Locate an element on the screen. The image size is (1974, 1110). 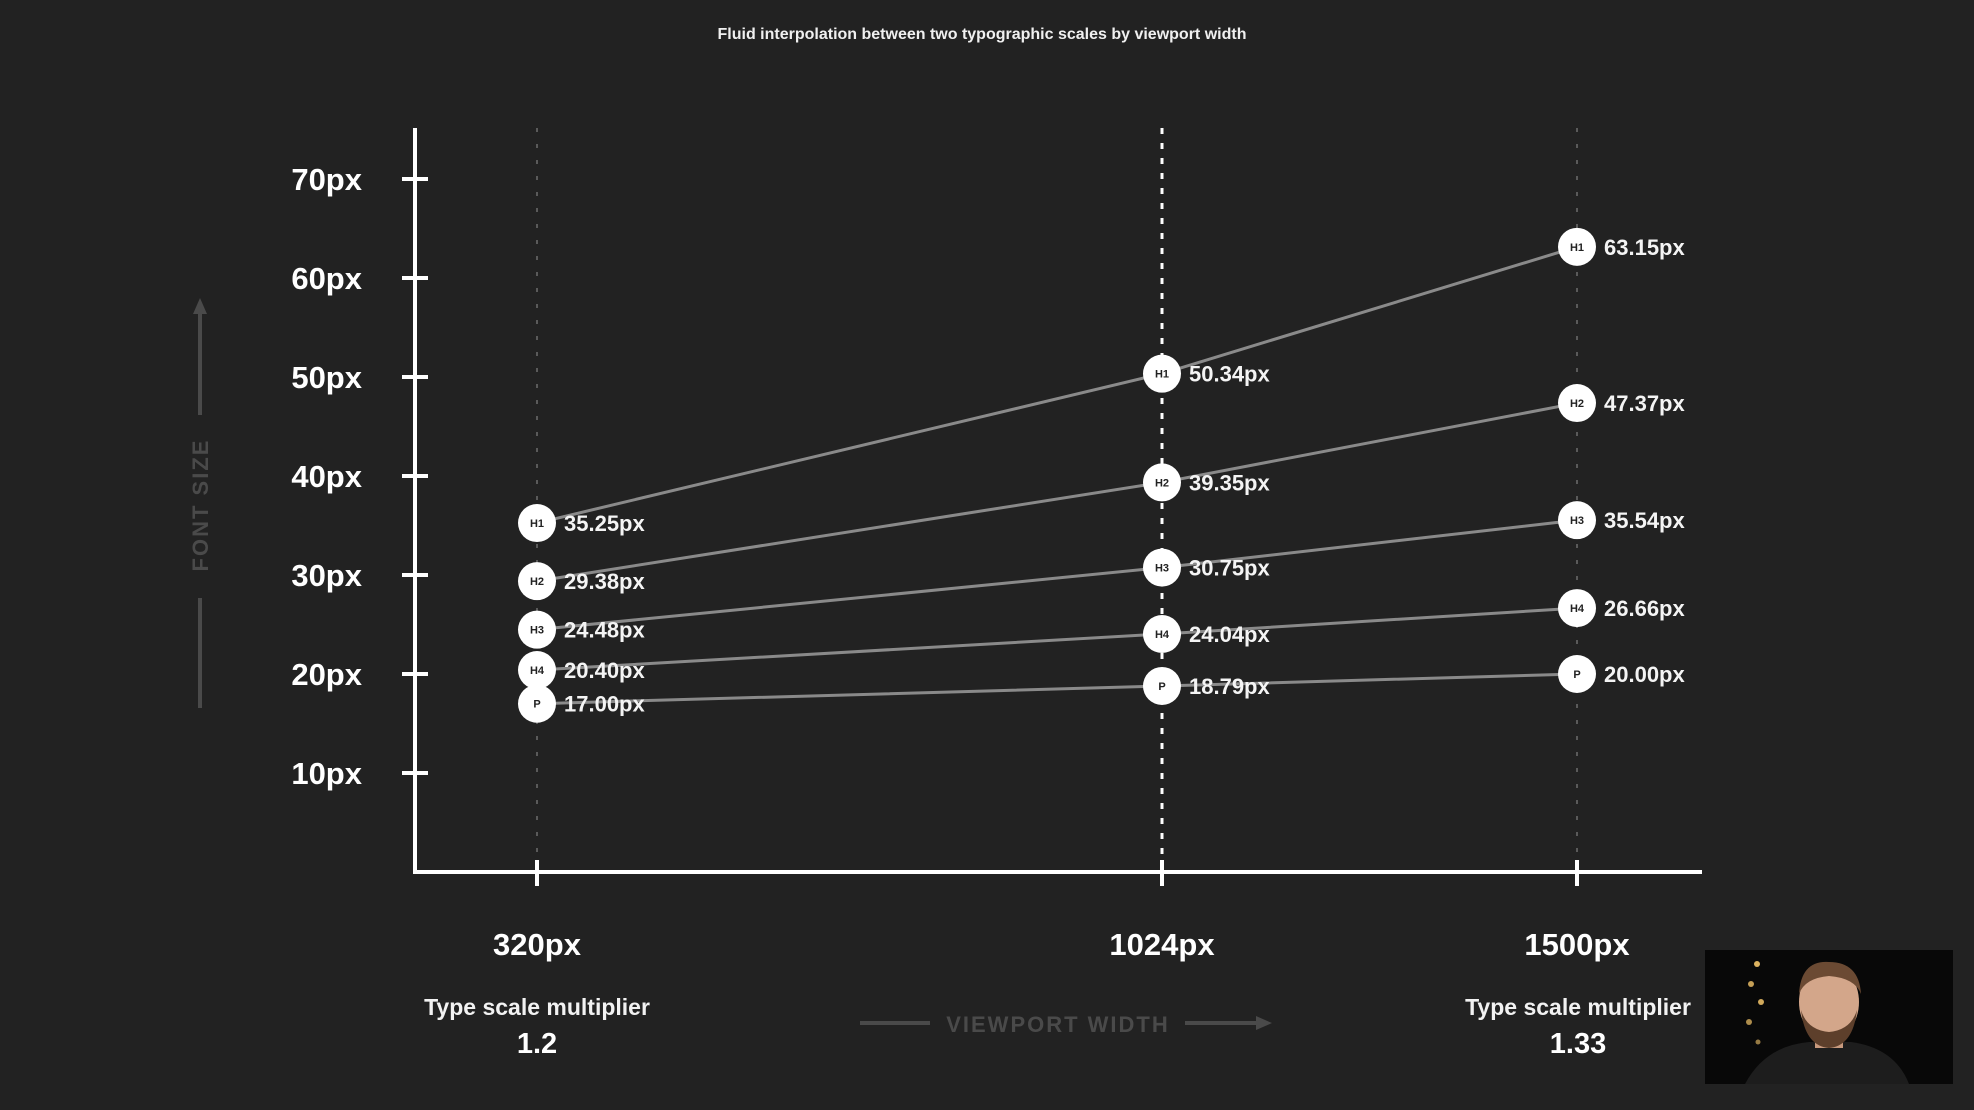
series-line-h1 is located at coordinates (1057, 385).